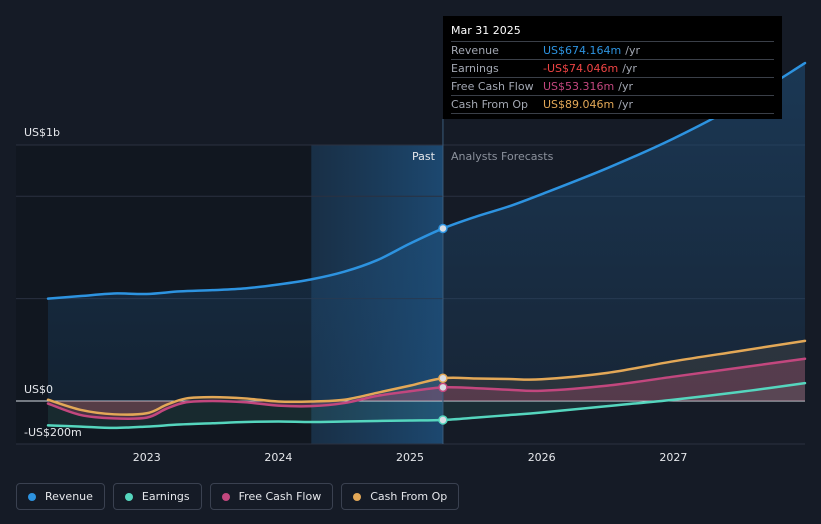 The height and width of the screenshot is (524, 821). I want to click on forecast-label: Analysts Forecasts, so click(502, 156).